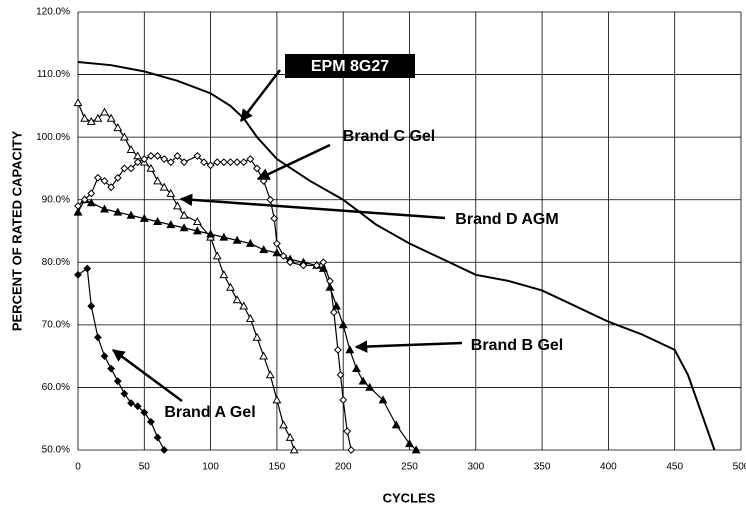  What do you see at coordinates (145, 467) in the screenshot?
I see `x-tick-label: 50` at bounding box center [145, 467].